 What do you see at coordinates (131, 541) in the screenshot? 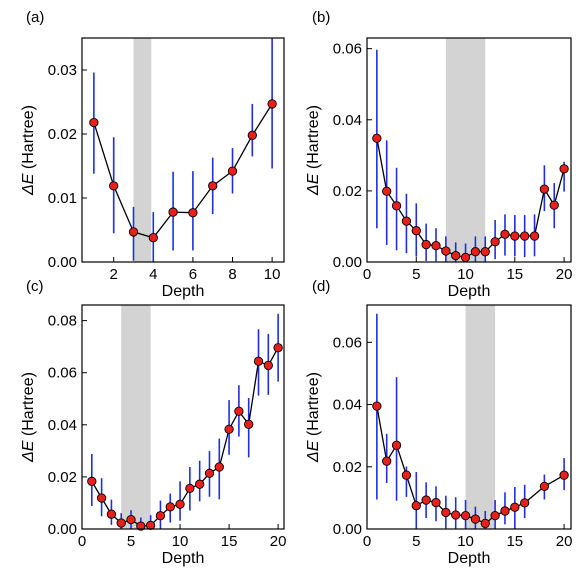
I see `panel-c-xtick-label: 5` at bounding box center [131, 541].